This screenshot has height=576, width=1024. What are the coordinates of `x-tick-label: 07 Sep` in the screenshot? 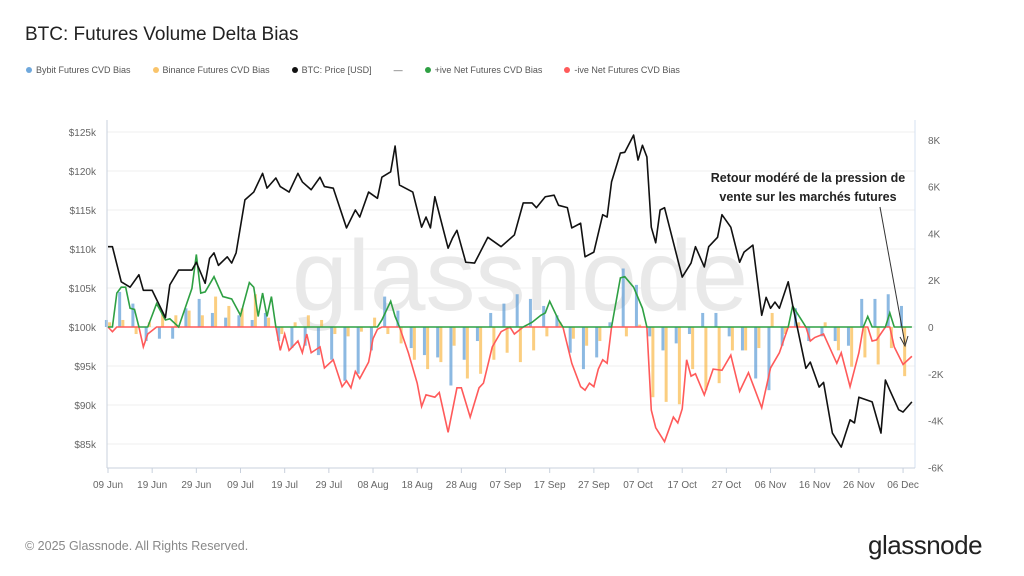 It's located at (506, 485).